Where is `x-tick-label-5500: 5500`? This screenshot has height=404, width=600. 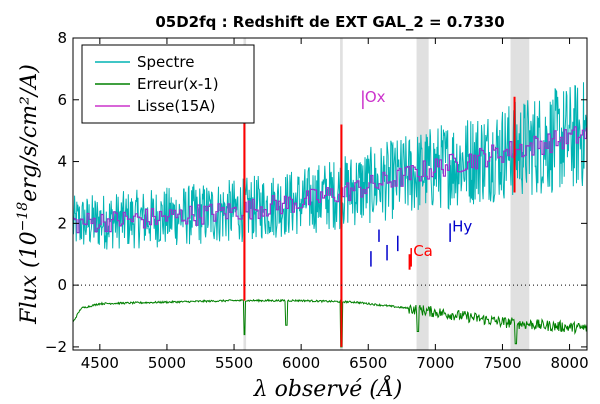
x-tick-label-5500: 5500 is located at coordinates (234, 363).